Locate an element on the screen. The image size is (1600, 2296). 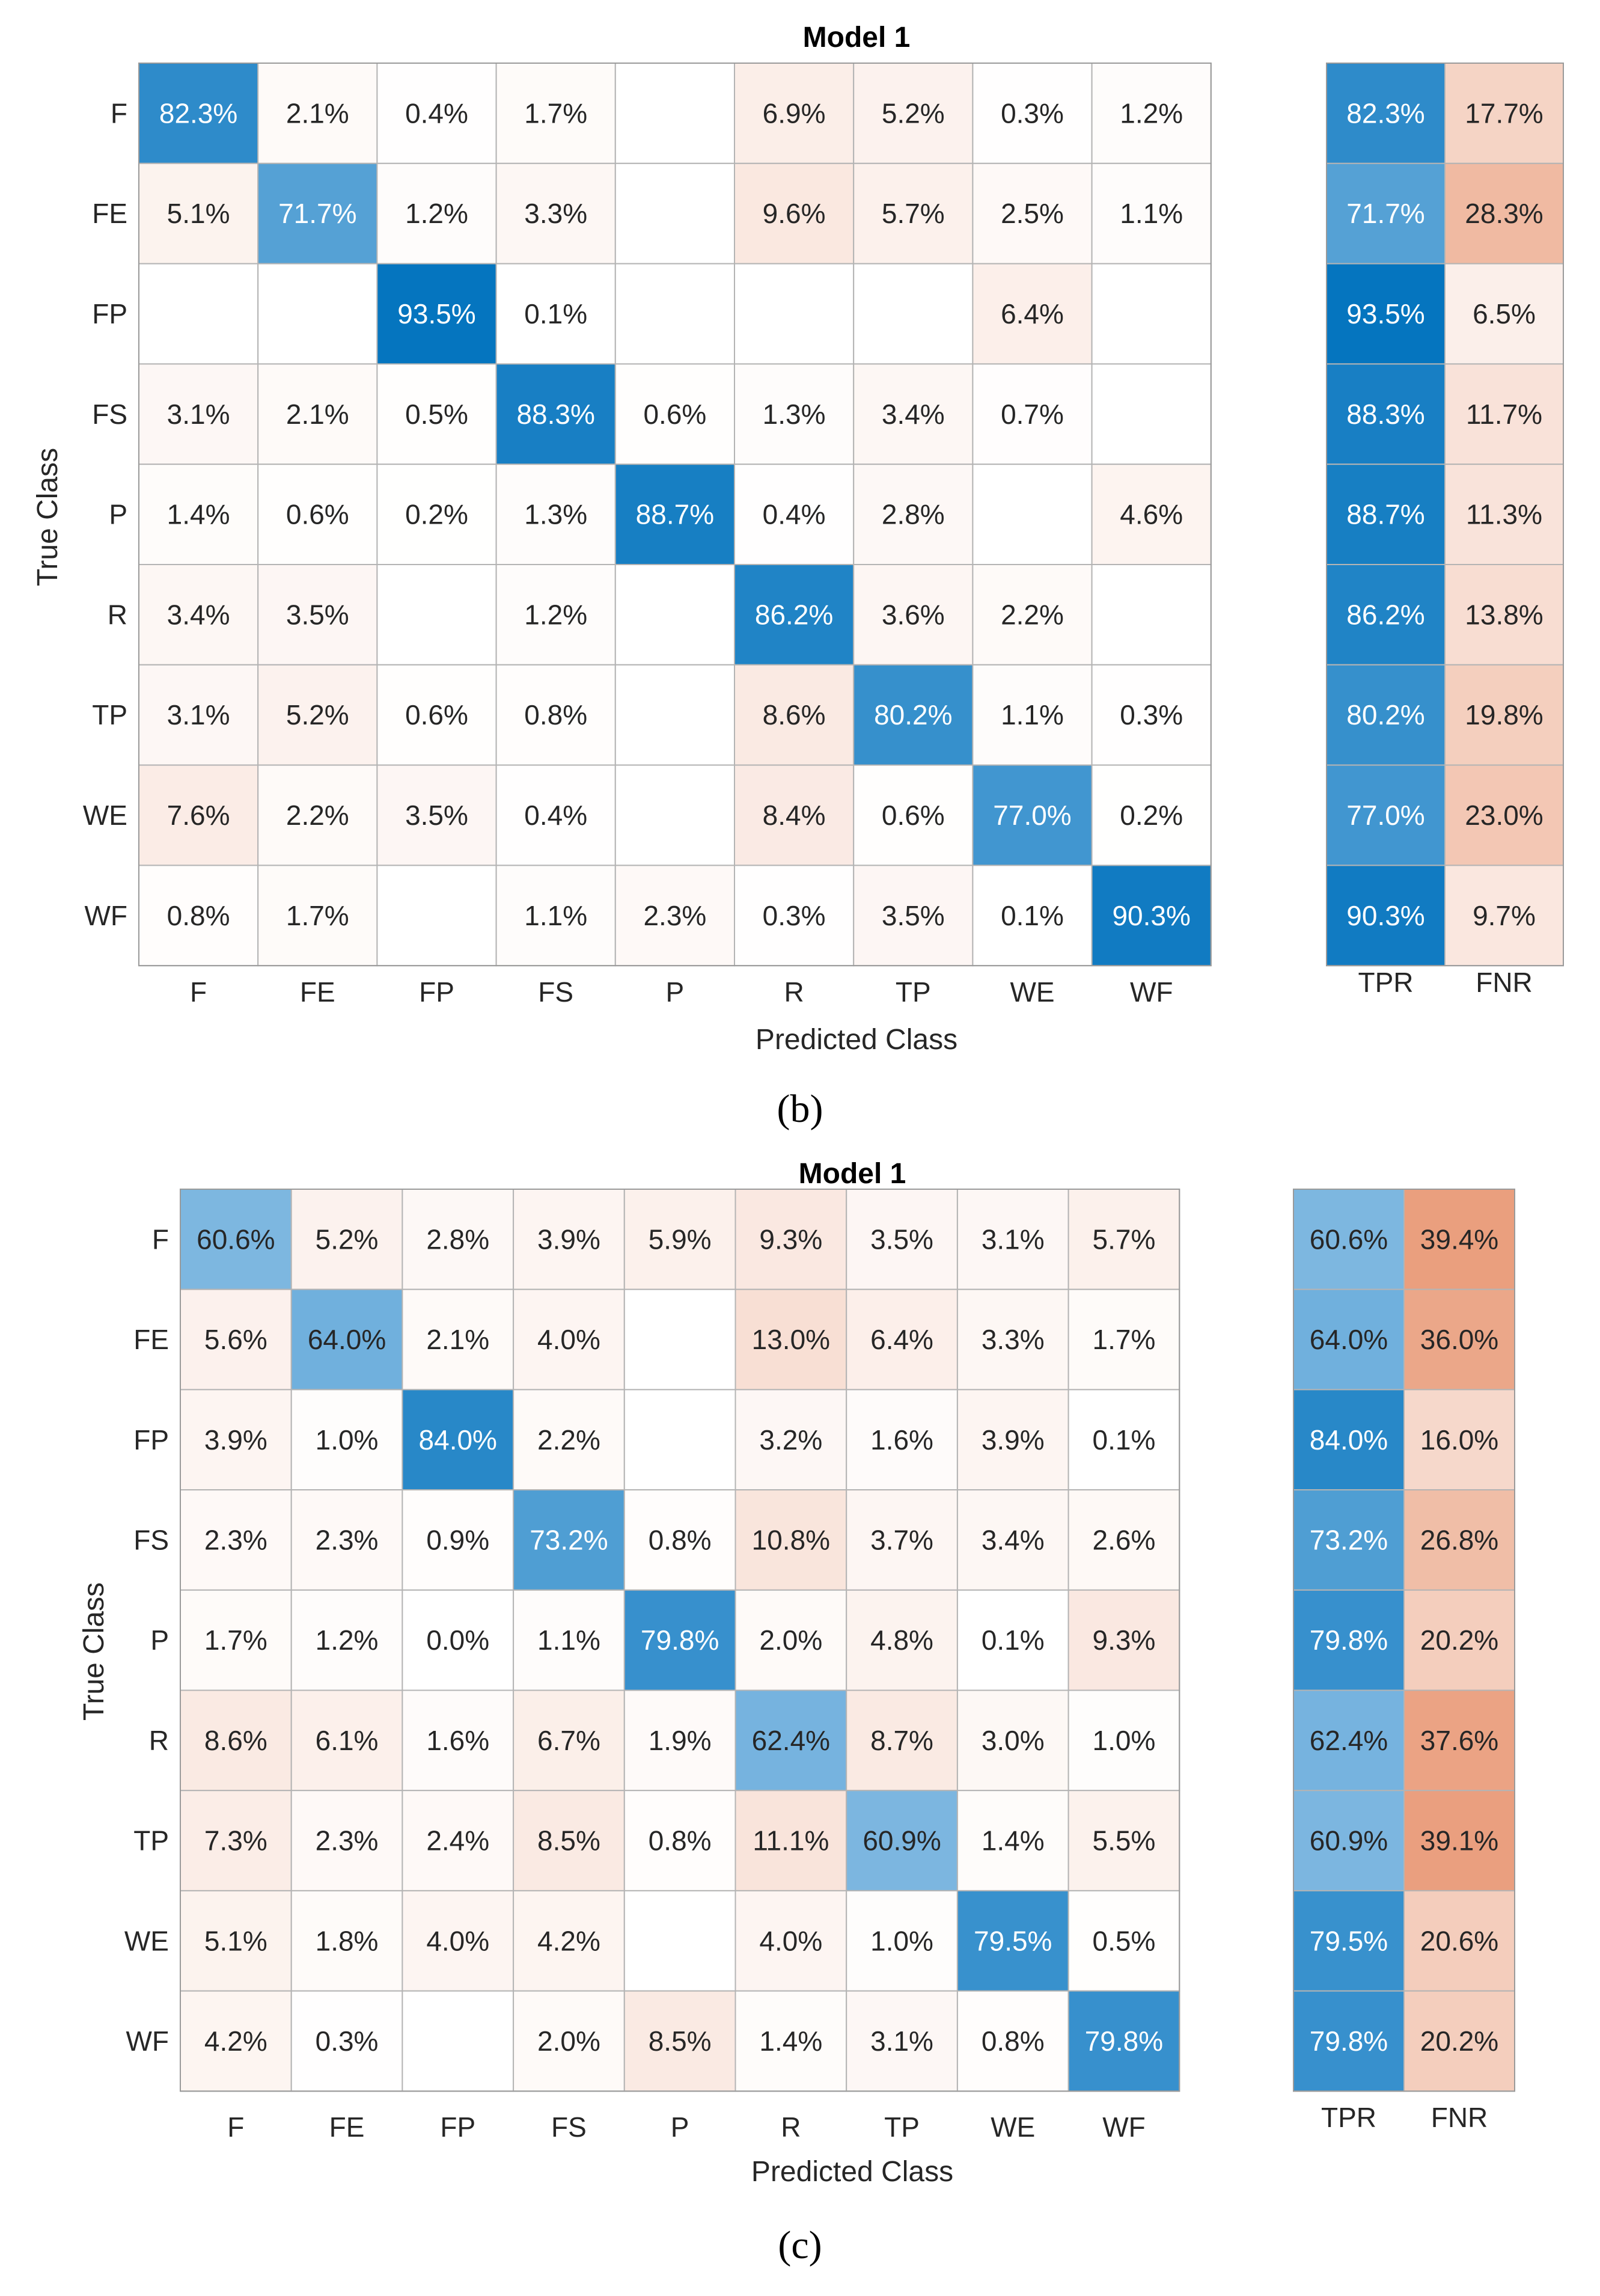
panel-c-cell-FE-WF is located at coordinates (1123, 1339).